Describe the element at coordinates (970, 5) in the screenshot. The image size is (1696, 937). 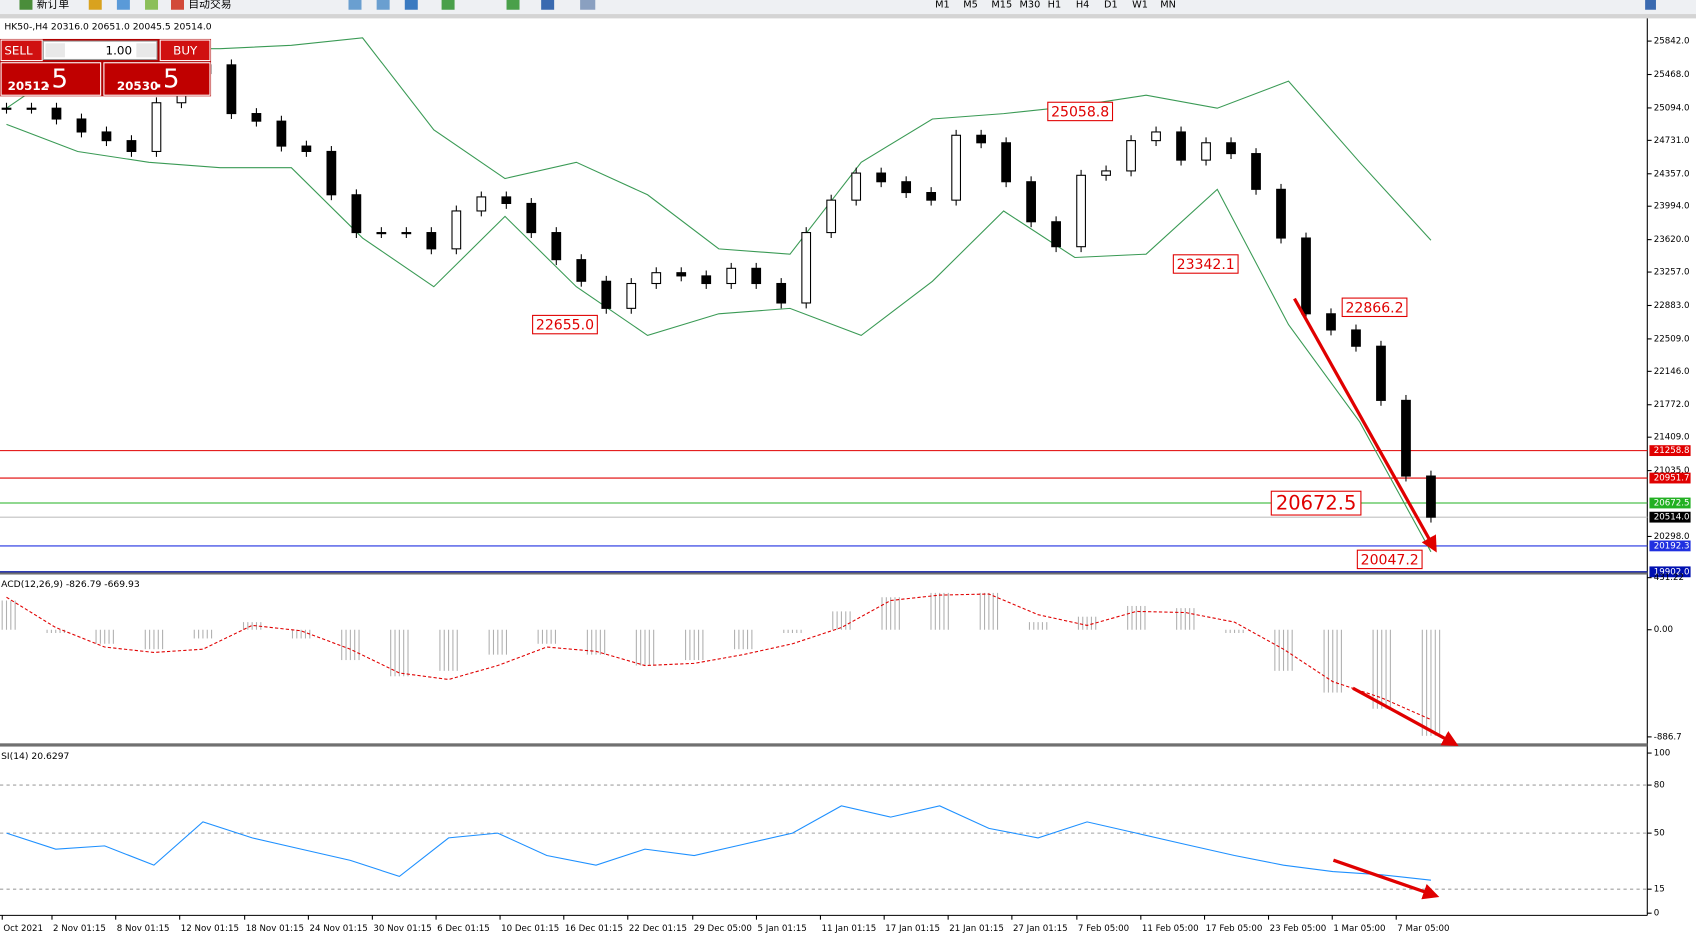
I see `timeframe: M5` at that location.